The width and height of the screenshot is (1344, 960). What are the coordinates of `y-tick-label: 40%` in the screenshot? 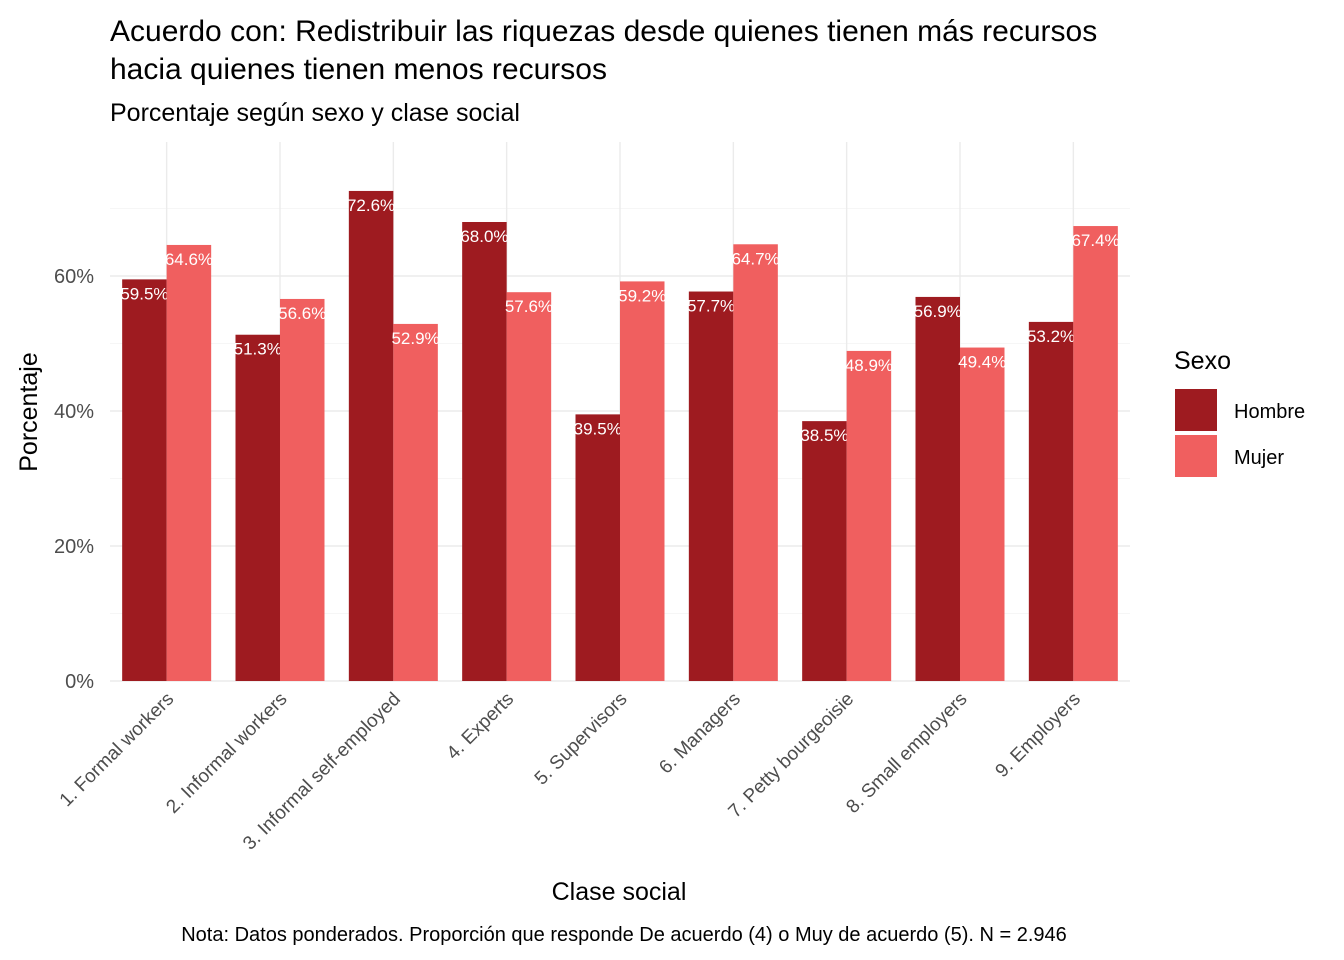 It's located at (74, 412).